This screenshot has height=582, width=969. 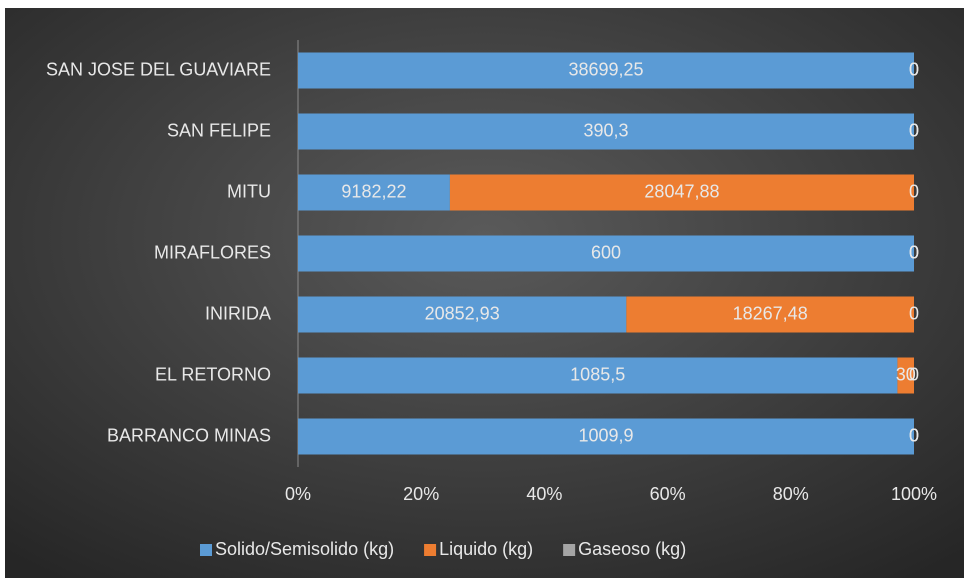 What do you see at coordinates (212, 252) in the screenshot?
I see `y-tick-label: MIRAFLORES` at bounding box center [212, 252].